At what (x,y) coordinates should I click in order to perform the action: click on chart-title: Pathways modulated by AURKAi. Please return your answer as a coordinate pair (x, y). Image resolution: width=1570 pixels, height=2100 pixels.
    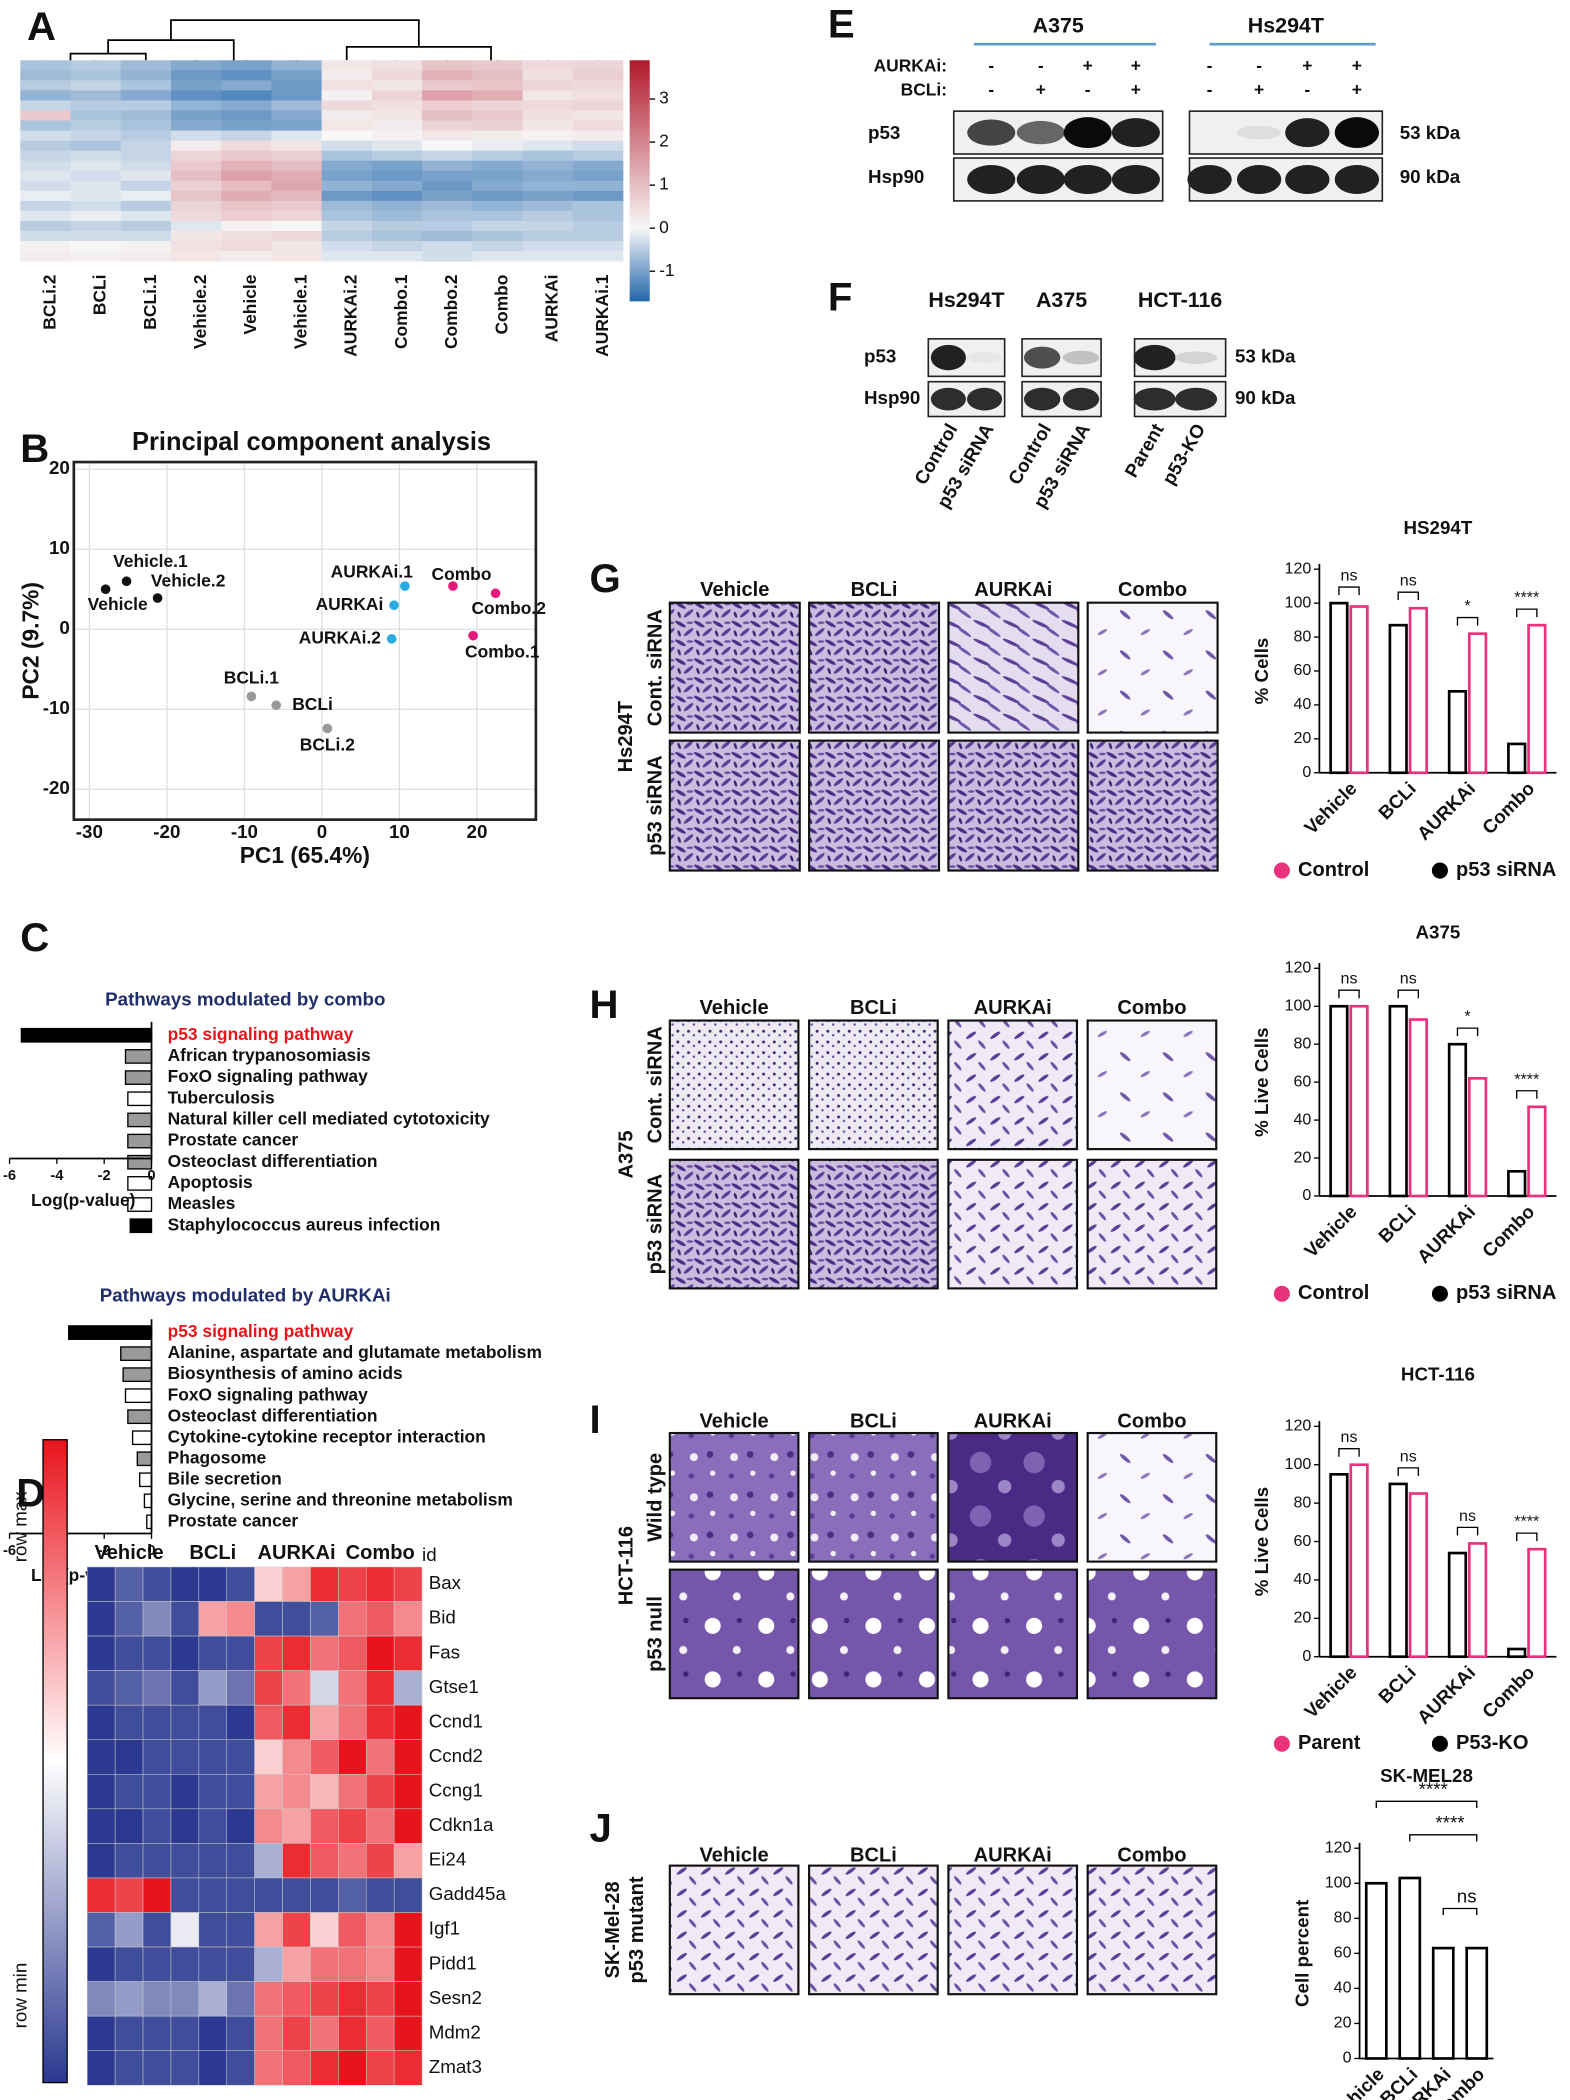
    Looking at the image, I should click on (245, 1294).